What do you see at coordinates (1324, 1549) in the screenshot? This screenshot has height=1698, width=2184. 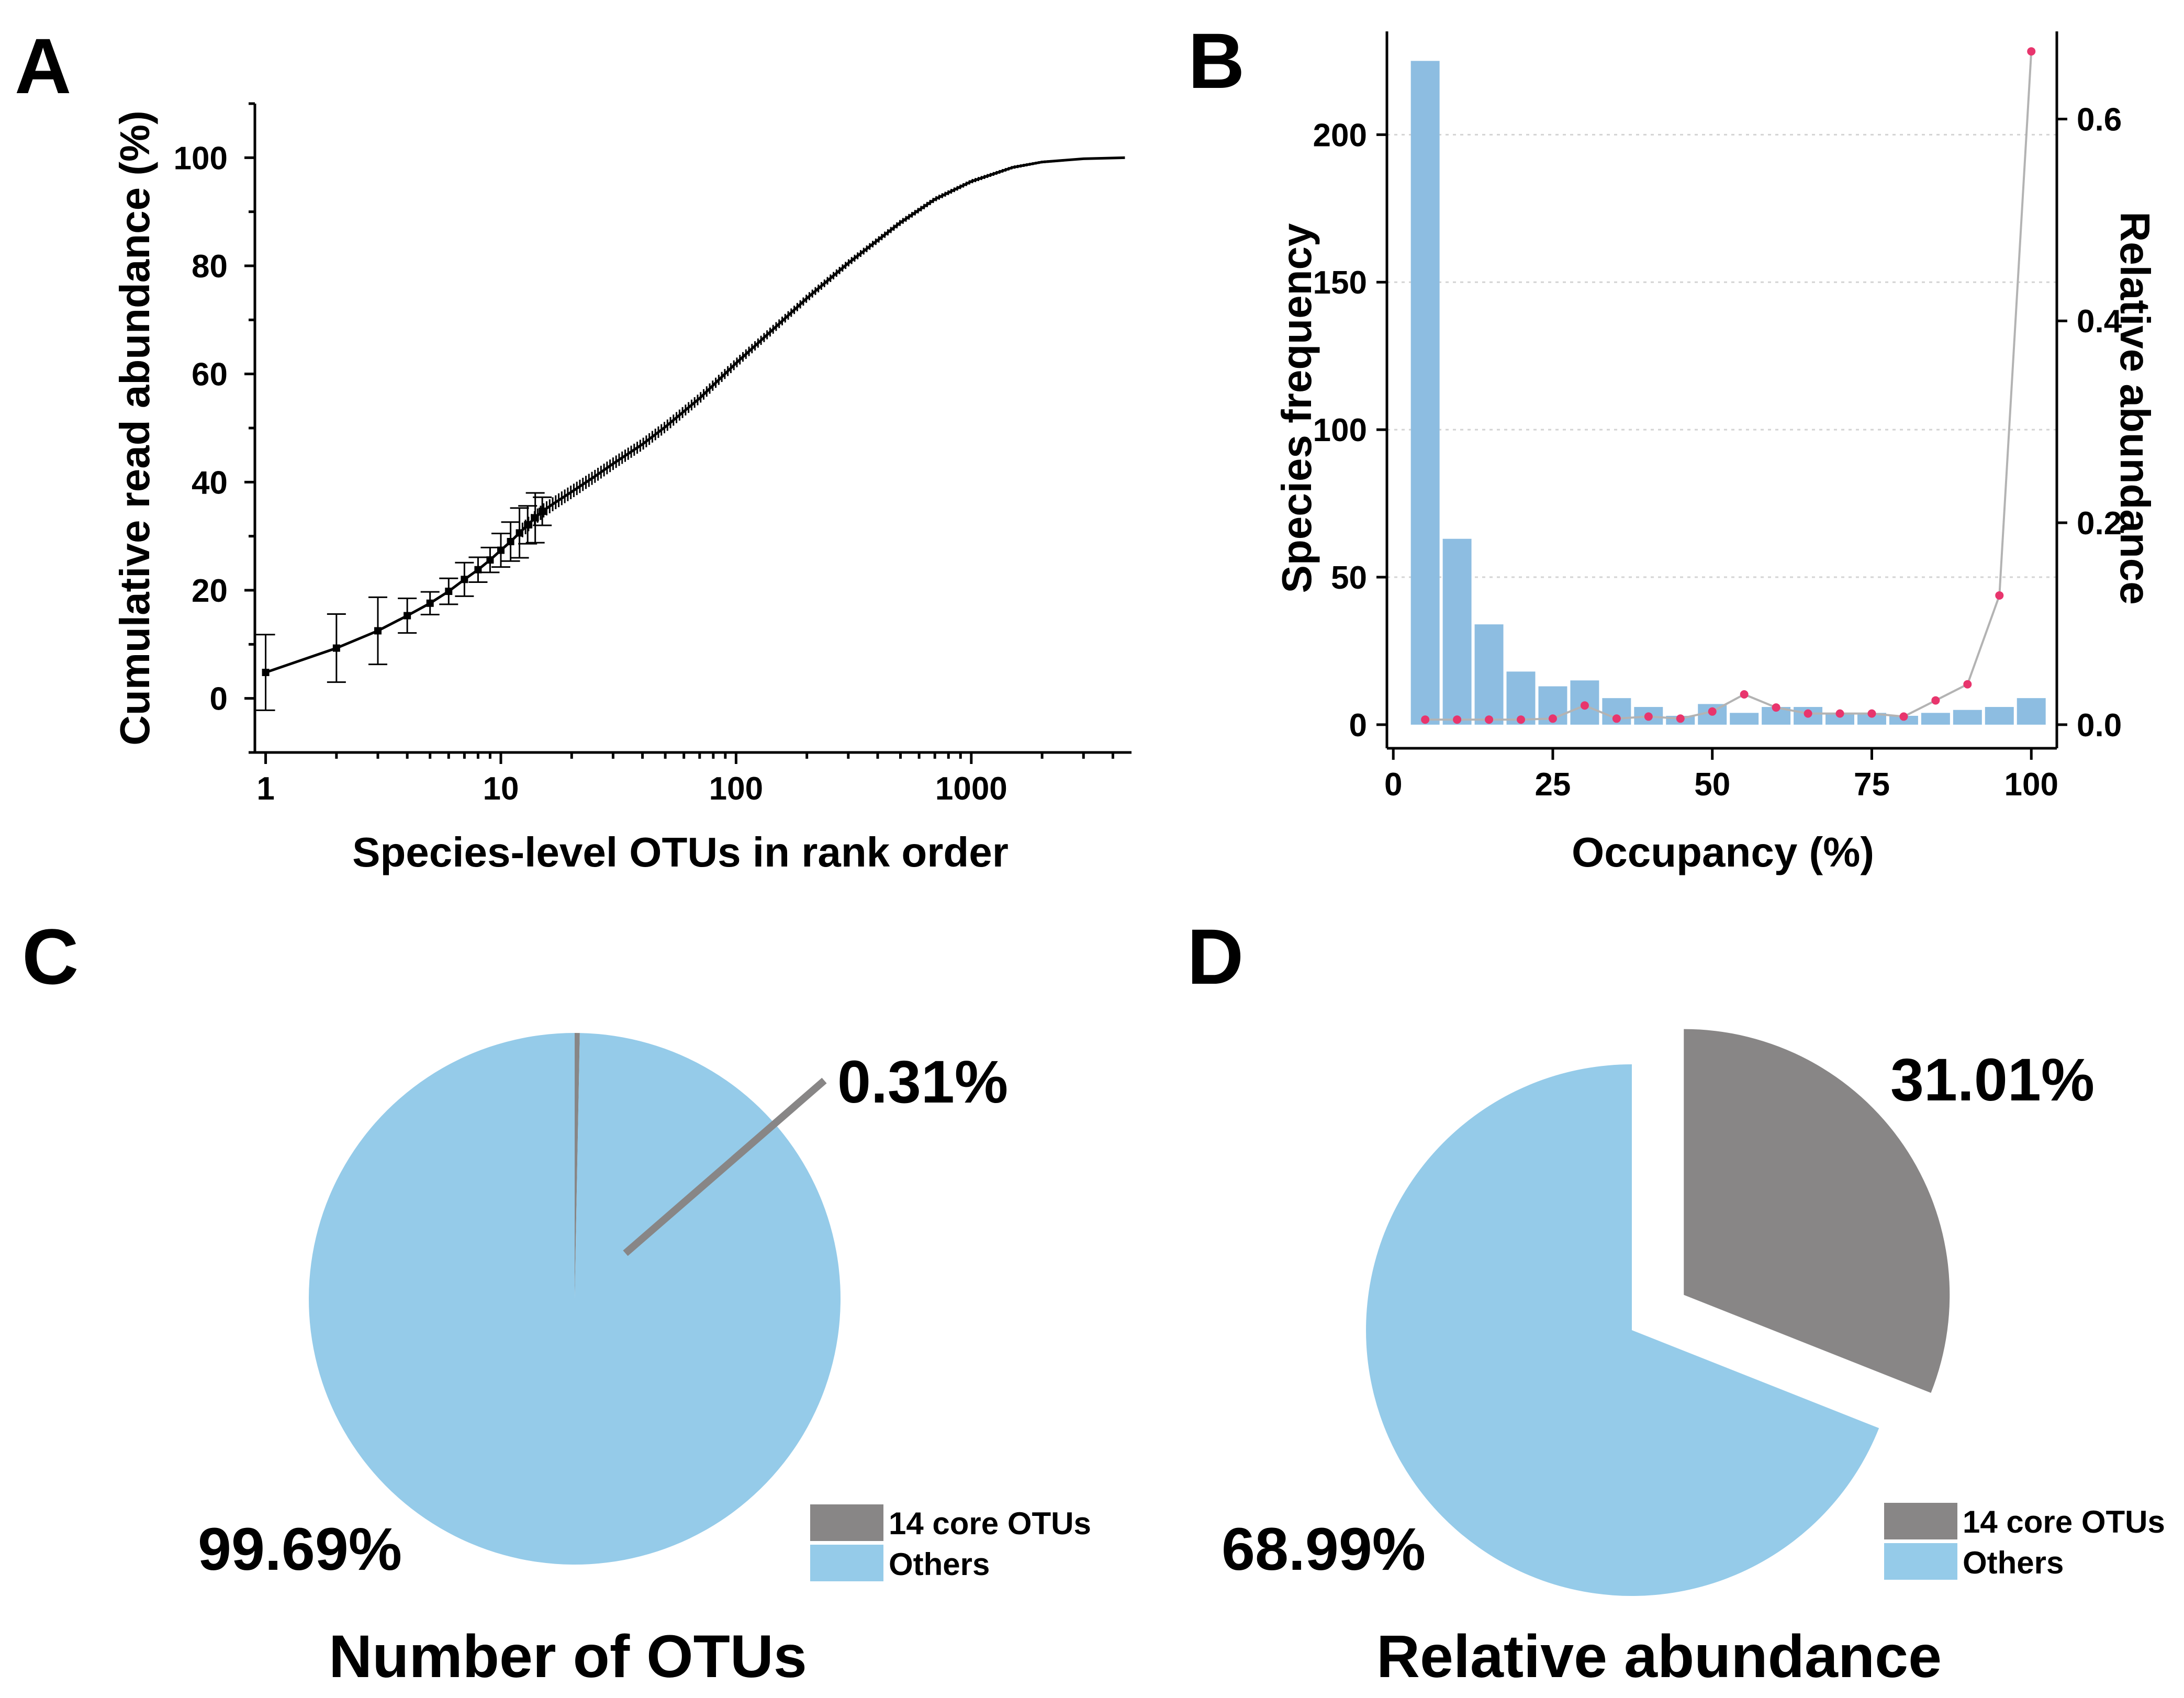 I see `slice-label-others-d: 68.99%` at bounding box center [1324, 1549].